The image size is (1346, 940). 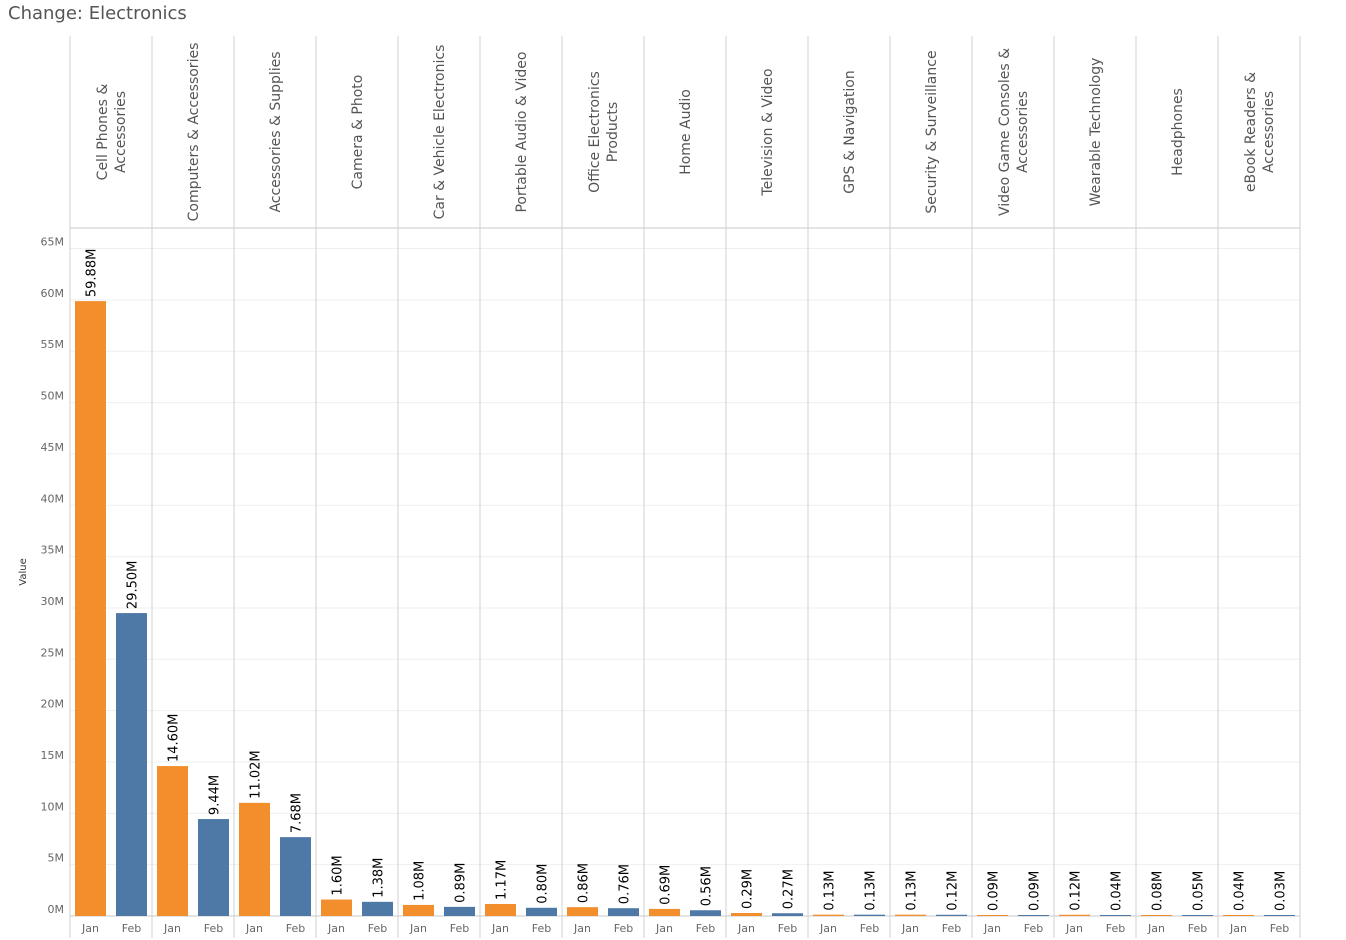 What do you see at coordinates (53, 242) in the screenshot?
I see `y-tick-label: 65M` at bounding box center [53, 242].